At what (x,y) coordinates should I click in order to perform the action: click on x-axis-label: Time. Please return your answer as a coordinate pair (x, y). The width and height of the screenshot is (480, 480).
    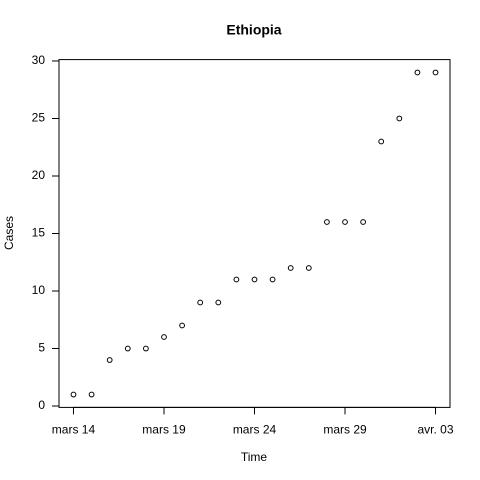
    Looking at the image, I should click on (254, 457).